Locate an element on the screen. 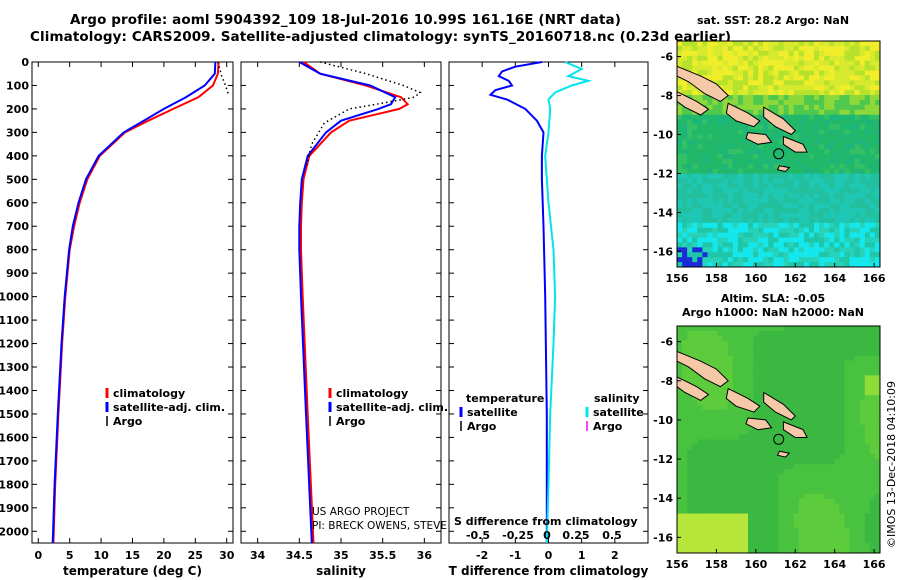 This screenshot has height=580, width=900. depth-tick-label: 1500 is located at coordinates (14, 414).